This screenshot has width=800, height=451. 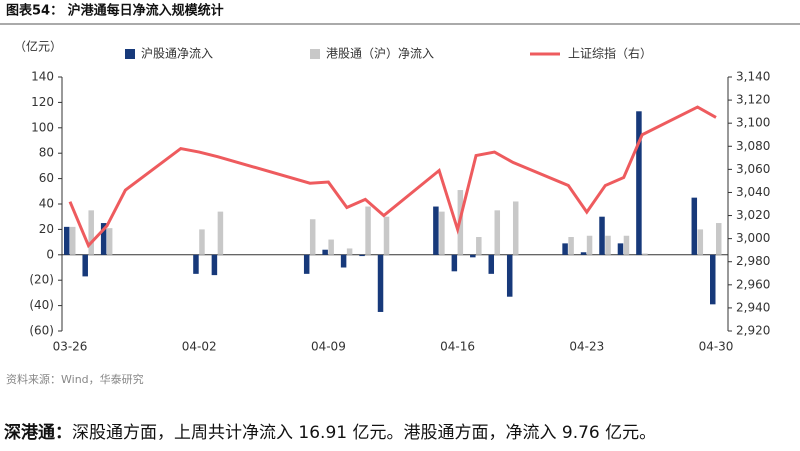 What do you see at coordinates (46, 229) in the screenshot?
I see `y-tick-label: 20` at bounding box center [46, 229].